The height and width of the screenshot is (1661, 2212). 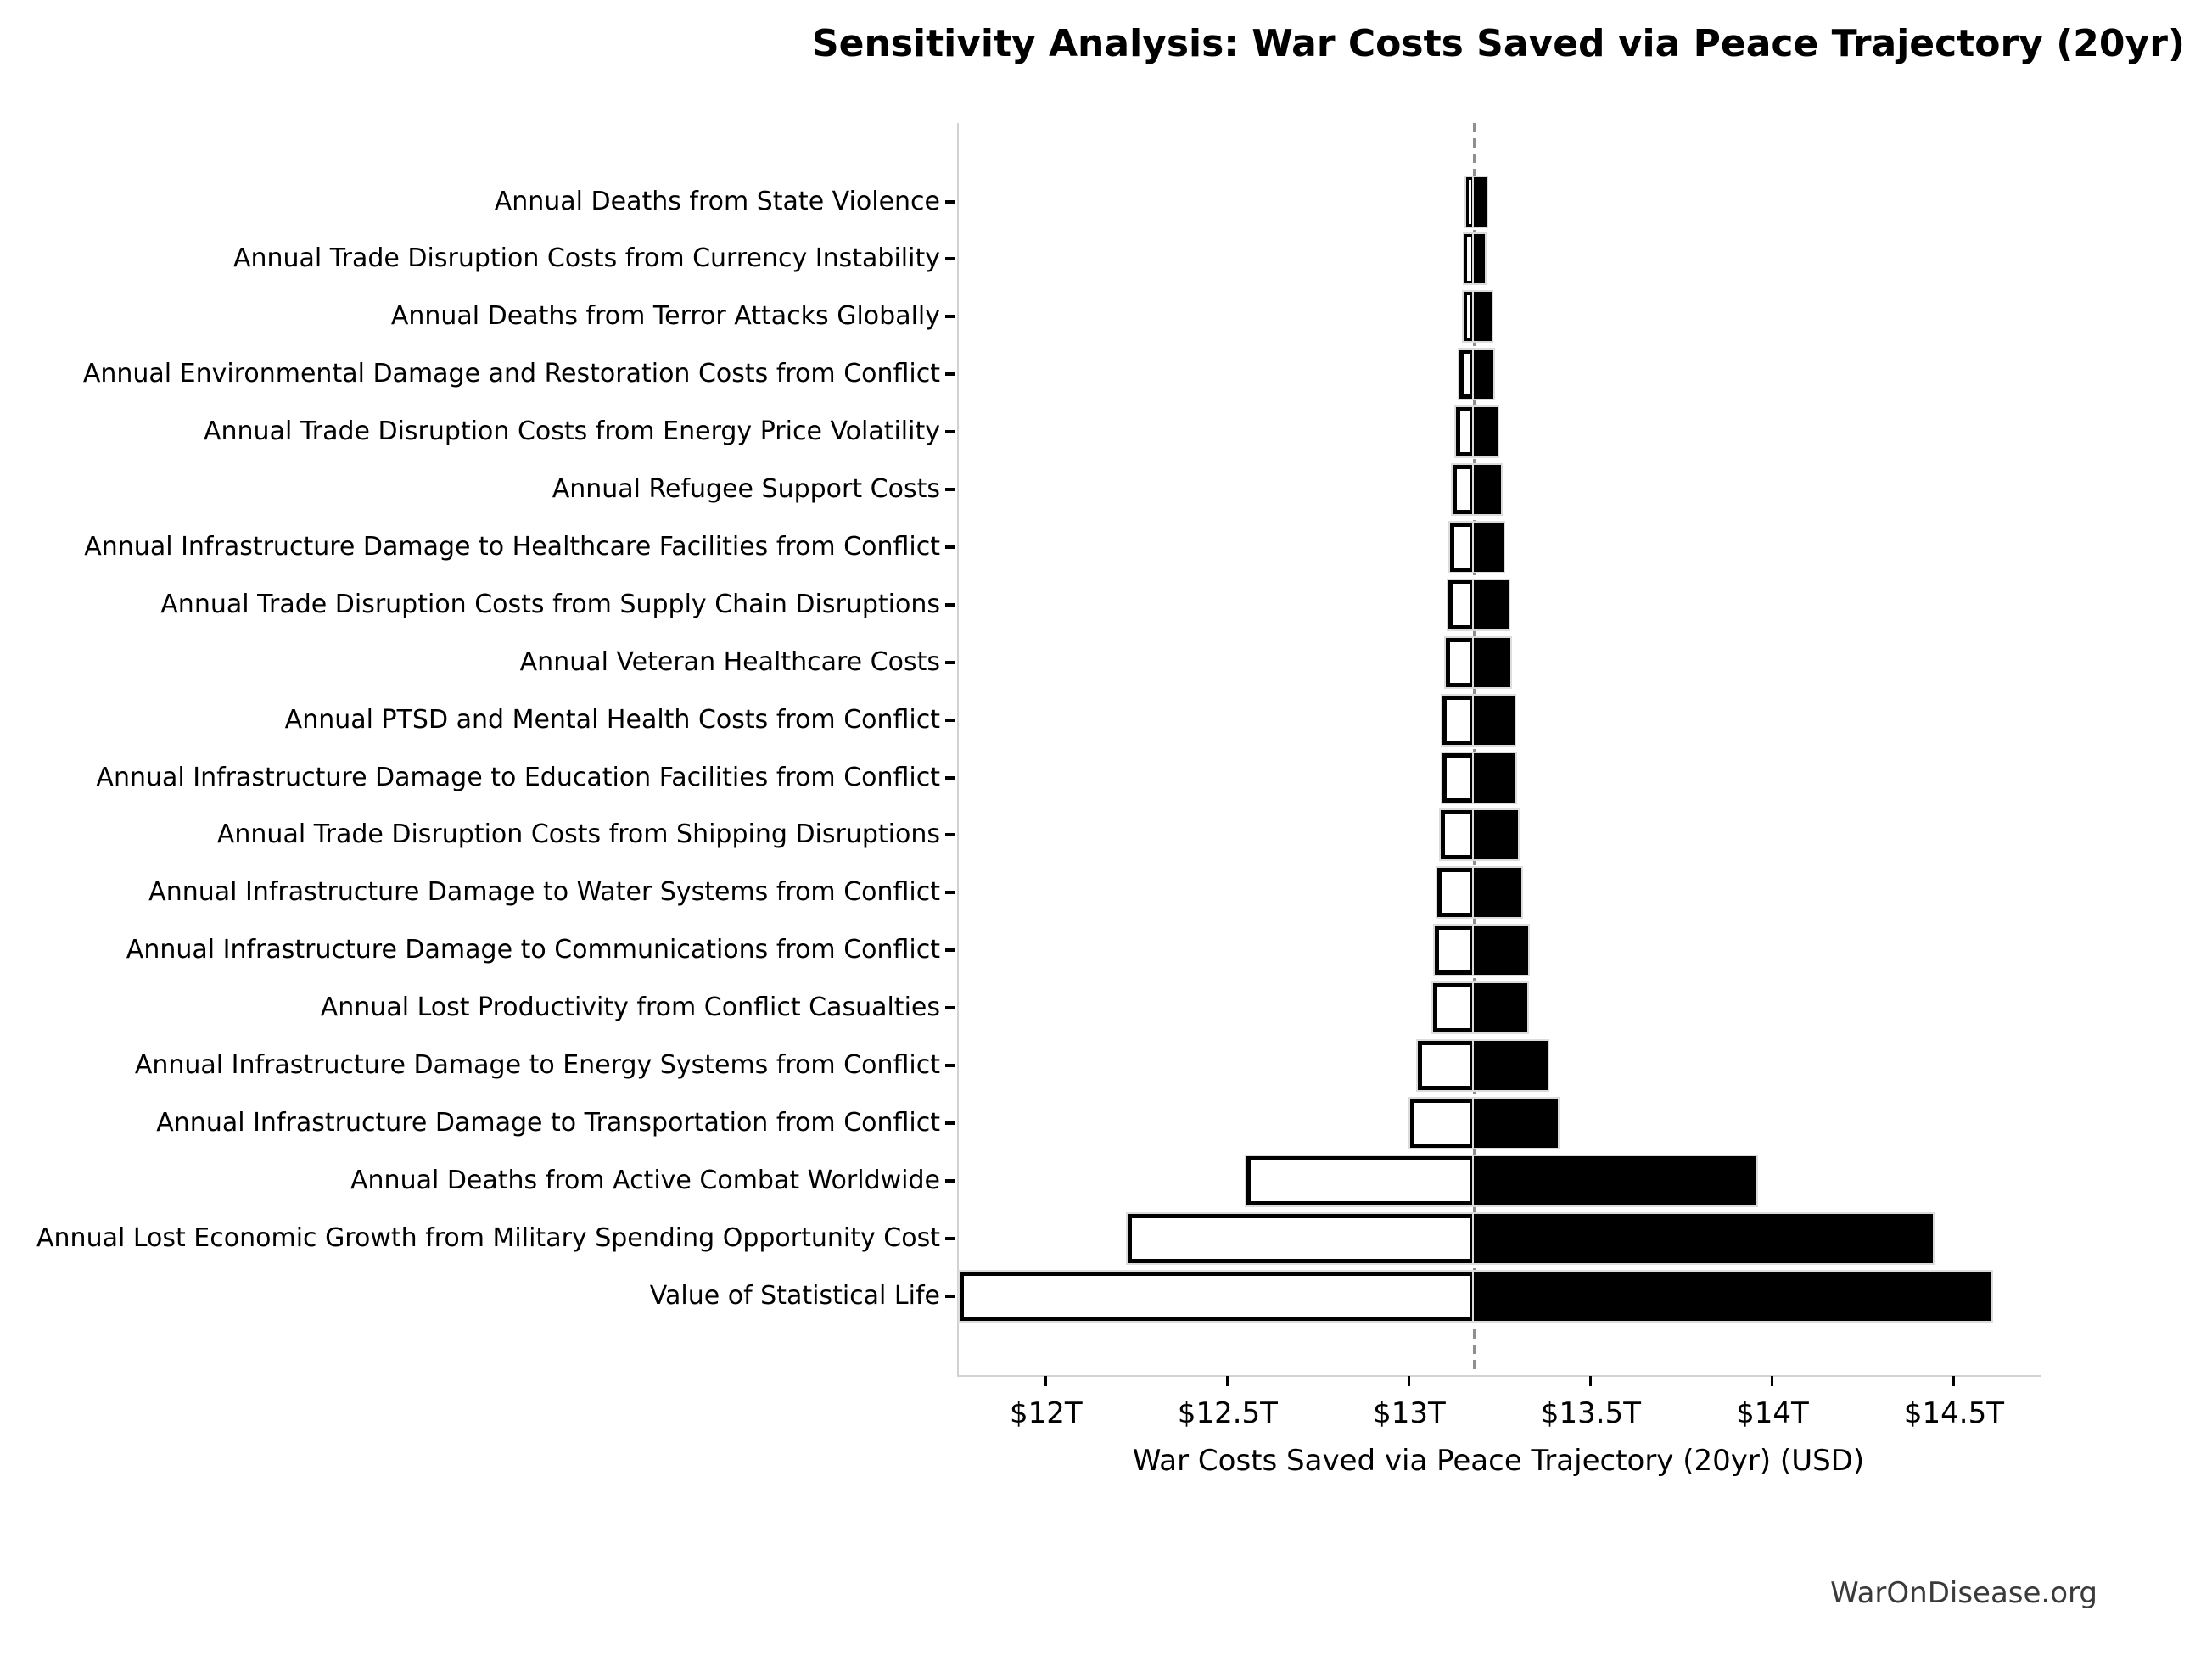 I want to click on x-tick-label: $13.5T, so click(x=1590, y=1413).